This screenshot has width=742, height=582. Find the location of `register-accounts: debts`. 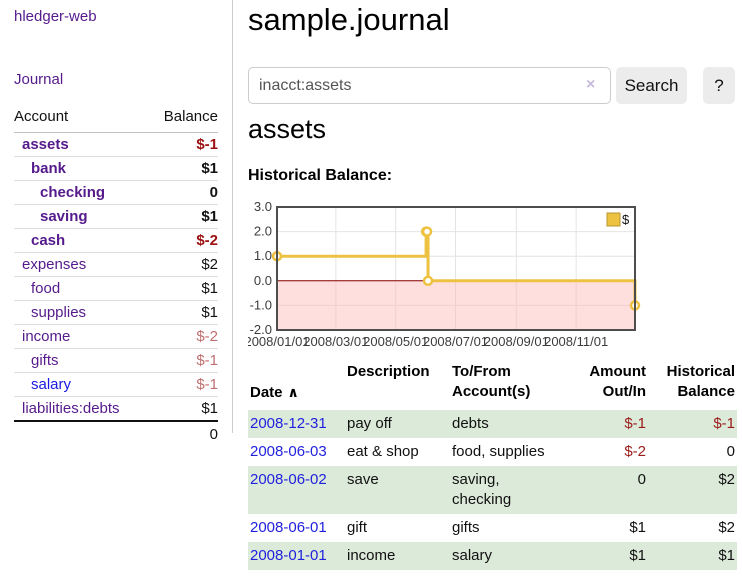

register-accounts: debts is located at coordinates (470, 423).